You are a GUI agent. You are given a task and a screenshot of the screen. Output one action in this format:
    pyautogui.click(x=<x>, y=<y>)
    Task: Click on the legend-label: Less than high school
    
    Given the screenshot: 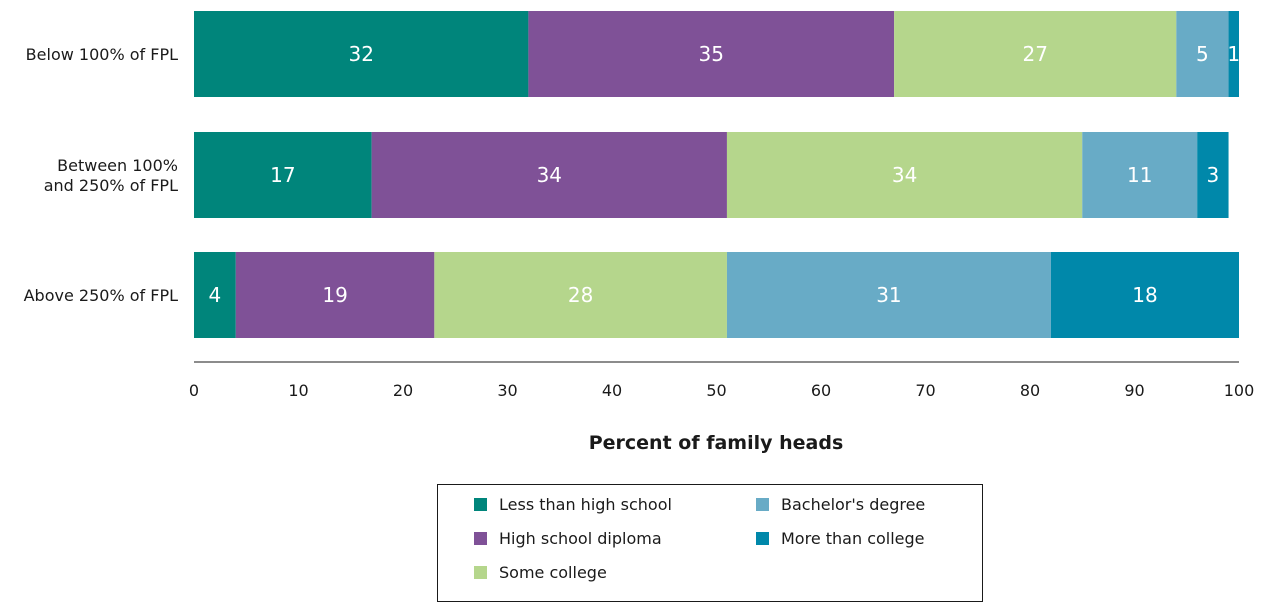 What is the action you would take?
    pyautogui.click(x=585, y=504)
    